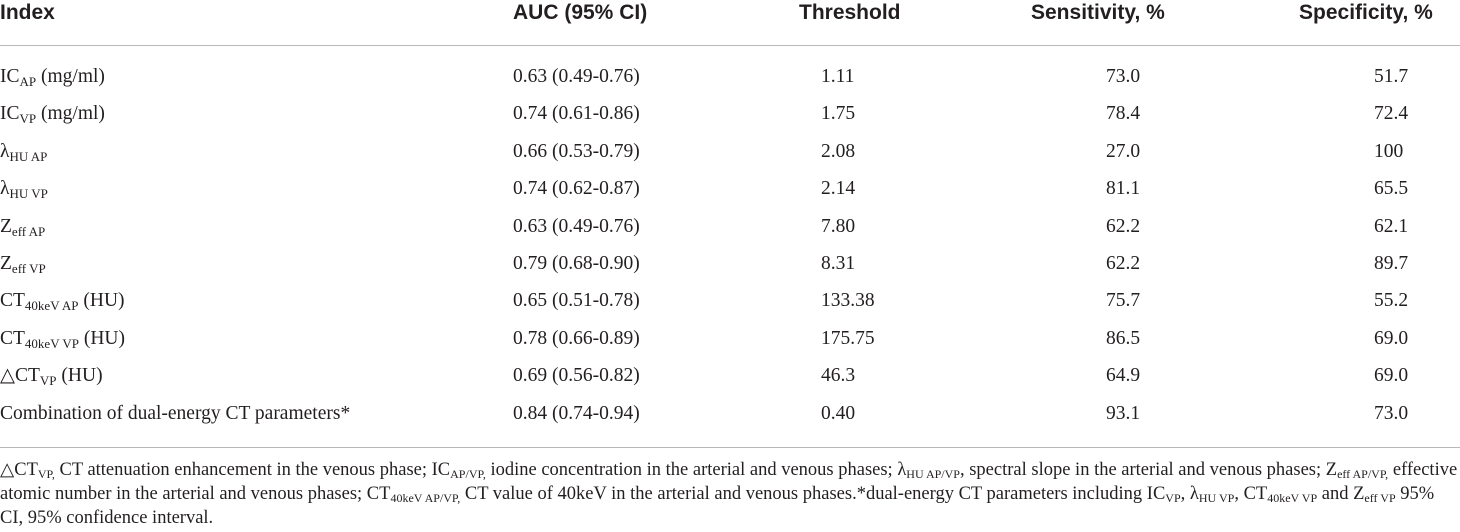 The image size is (1460, 532). What do you see at coordinates (1098, 12) in the screenshot?
I see `header-sensitivity: Sensitivity, %` at bounding box center [1098, 12].